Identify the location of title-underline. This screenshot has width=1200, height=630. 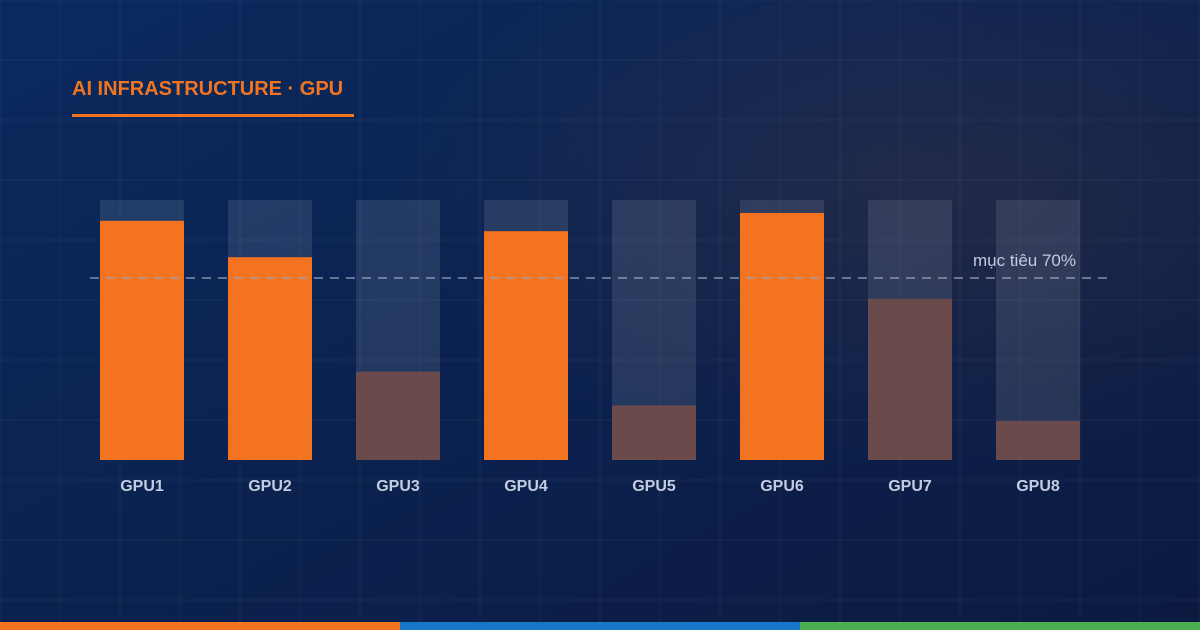
(213, 115).